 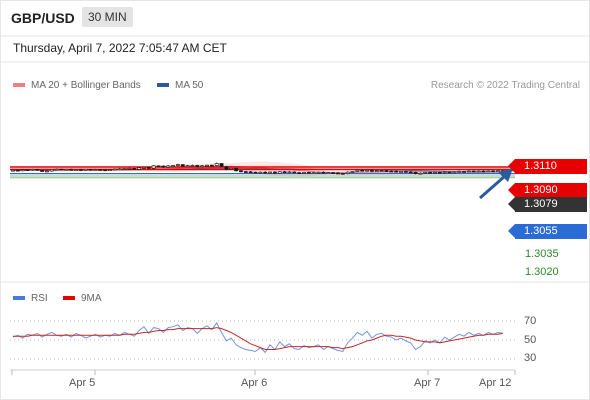 I want to click on rsi-level-50: 50, so click(x=530, y=340).